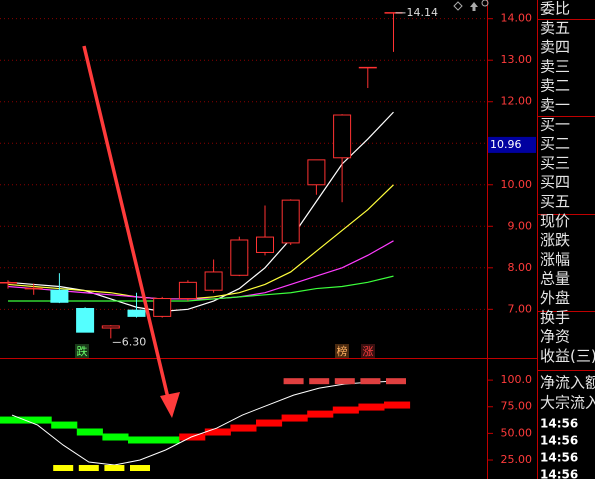 The image size is (595, 479). What do you see at coordinates (423, 12) in the screenshot?
I see `high-label: 14.14` at bounding box center [423, 12].